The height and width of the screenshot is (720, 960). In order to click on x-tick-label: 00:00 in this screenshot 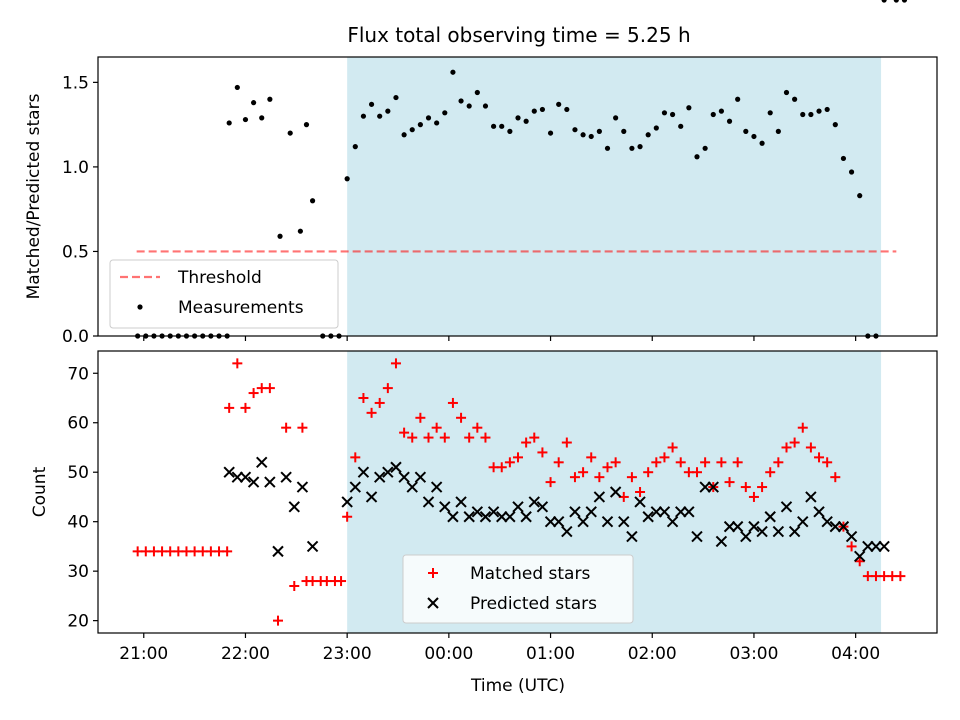, I will do `click(448, 654)`.